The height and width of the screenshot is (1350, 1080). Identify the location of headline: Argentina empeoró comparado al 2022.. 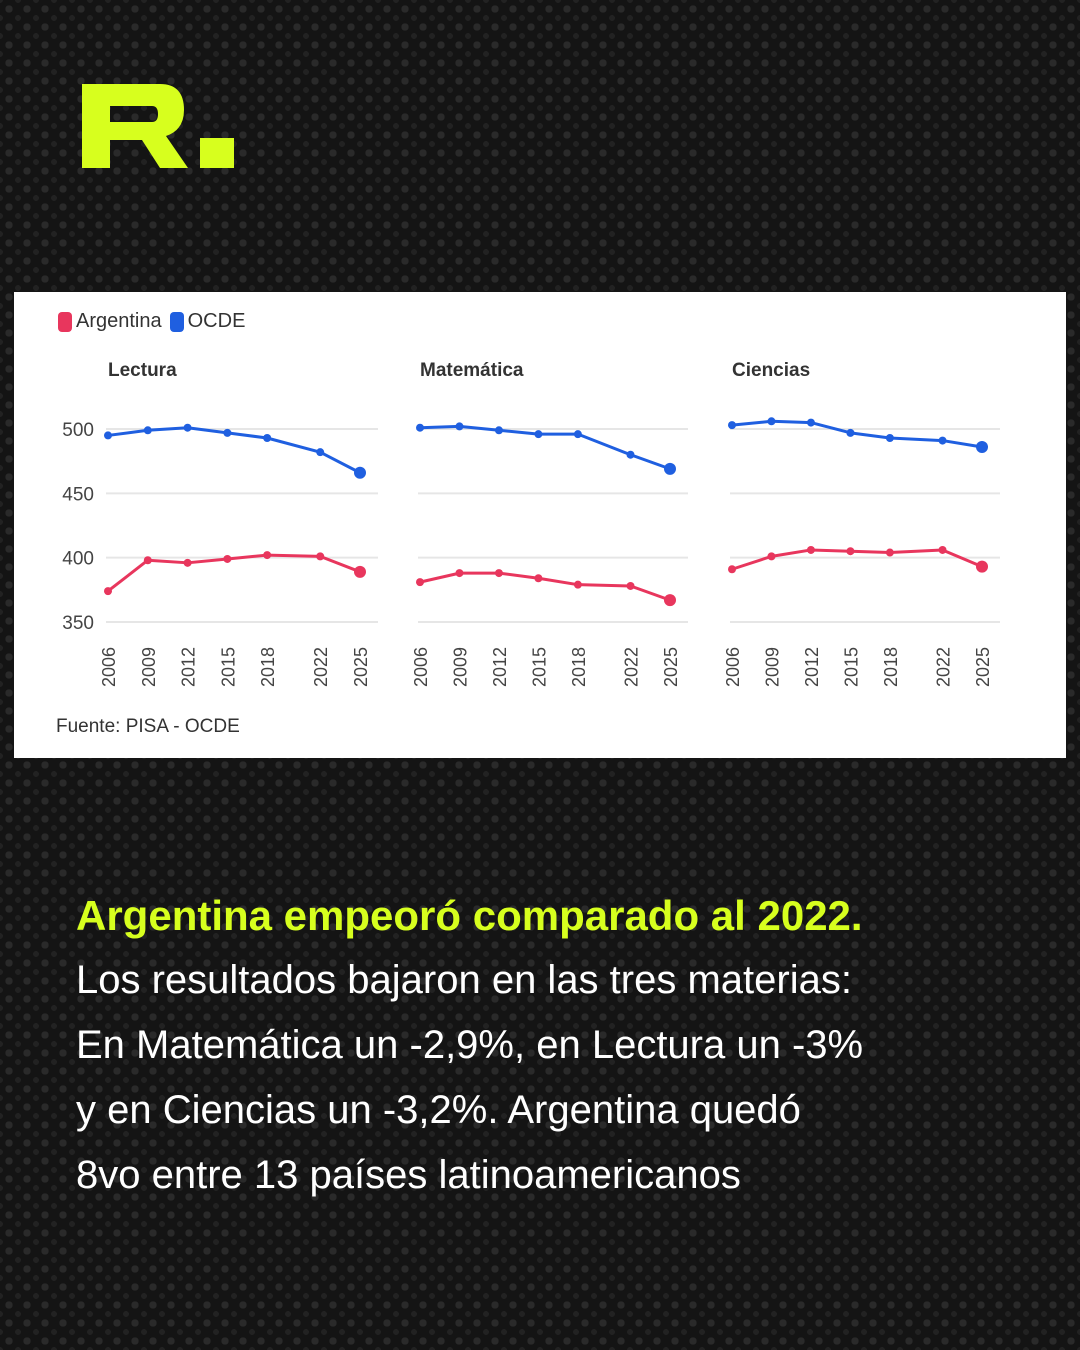
(469, 915).